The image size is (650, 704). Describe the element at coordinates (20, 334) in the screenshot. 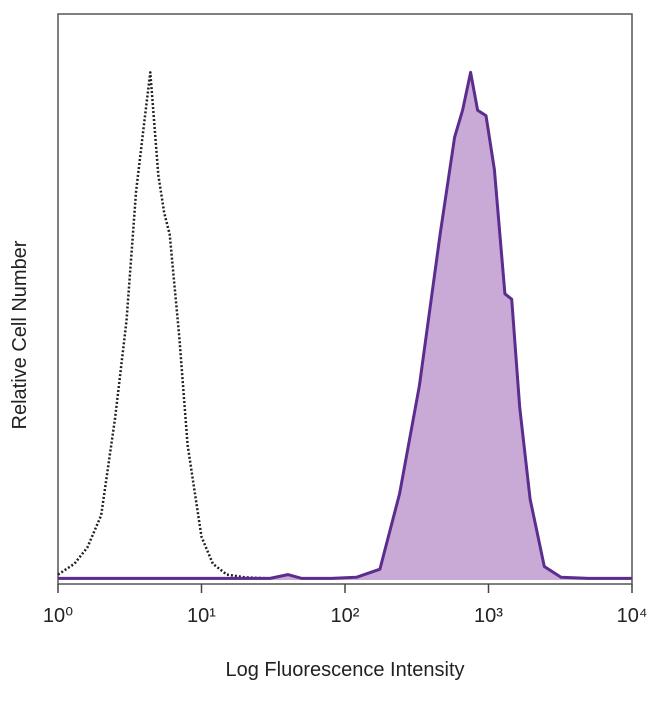

I see `y-axis-title: Relative Cell Number` at that location.